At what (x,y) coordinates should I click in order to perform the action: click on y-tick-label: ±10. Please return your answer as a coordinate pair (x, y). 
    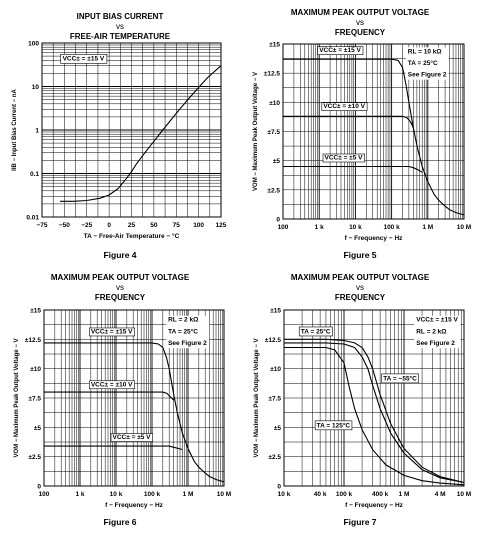
    Looking at the image, I should click on (35, 369).